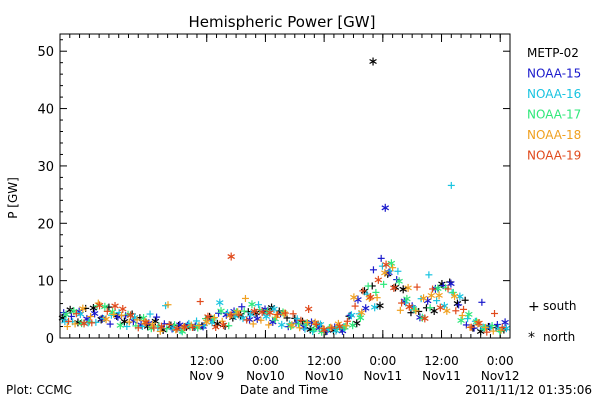  I want to click on y-tick-label: 40, so click(45, 110).